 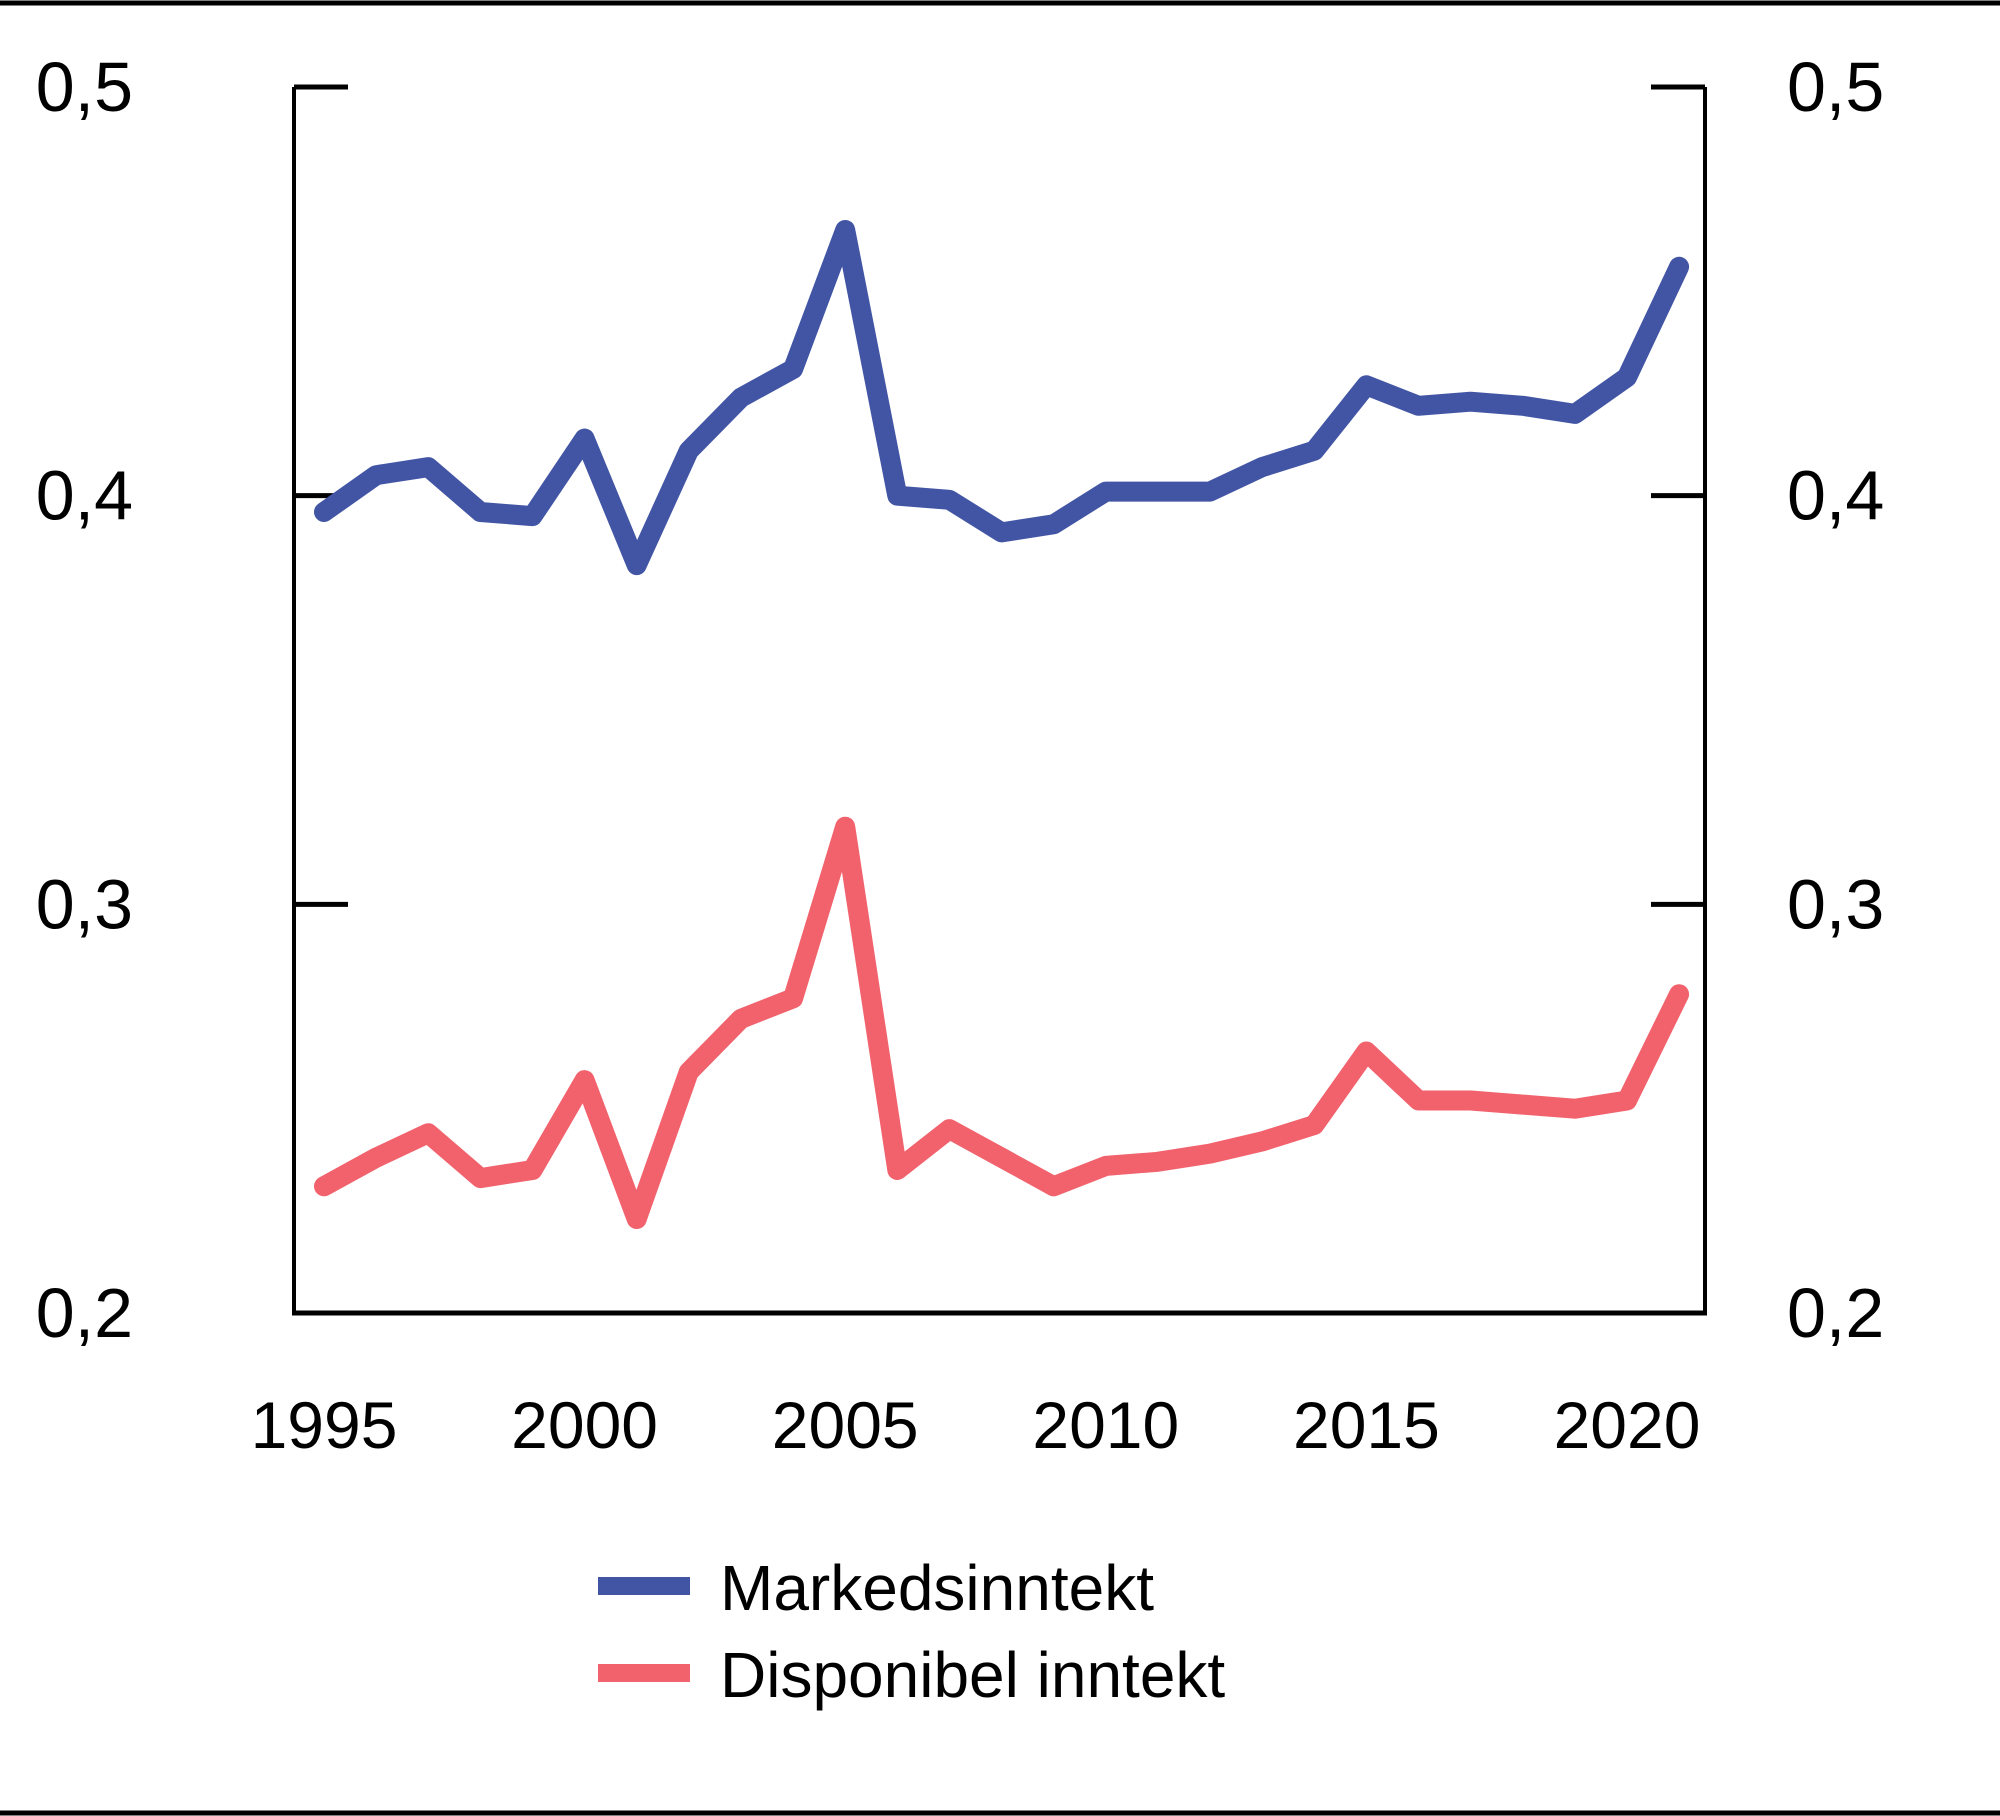 I want to click on y-tick-label-right: 0,2, so click(x=1835, y=1313).